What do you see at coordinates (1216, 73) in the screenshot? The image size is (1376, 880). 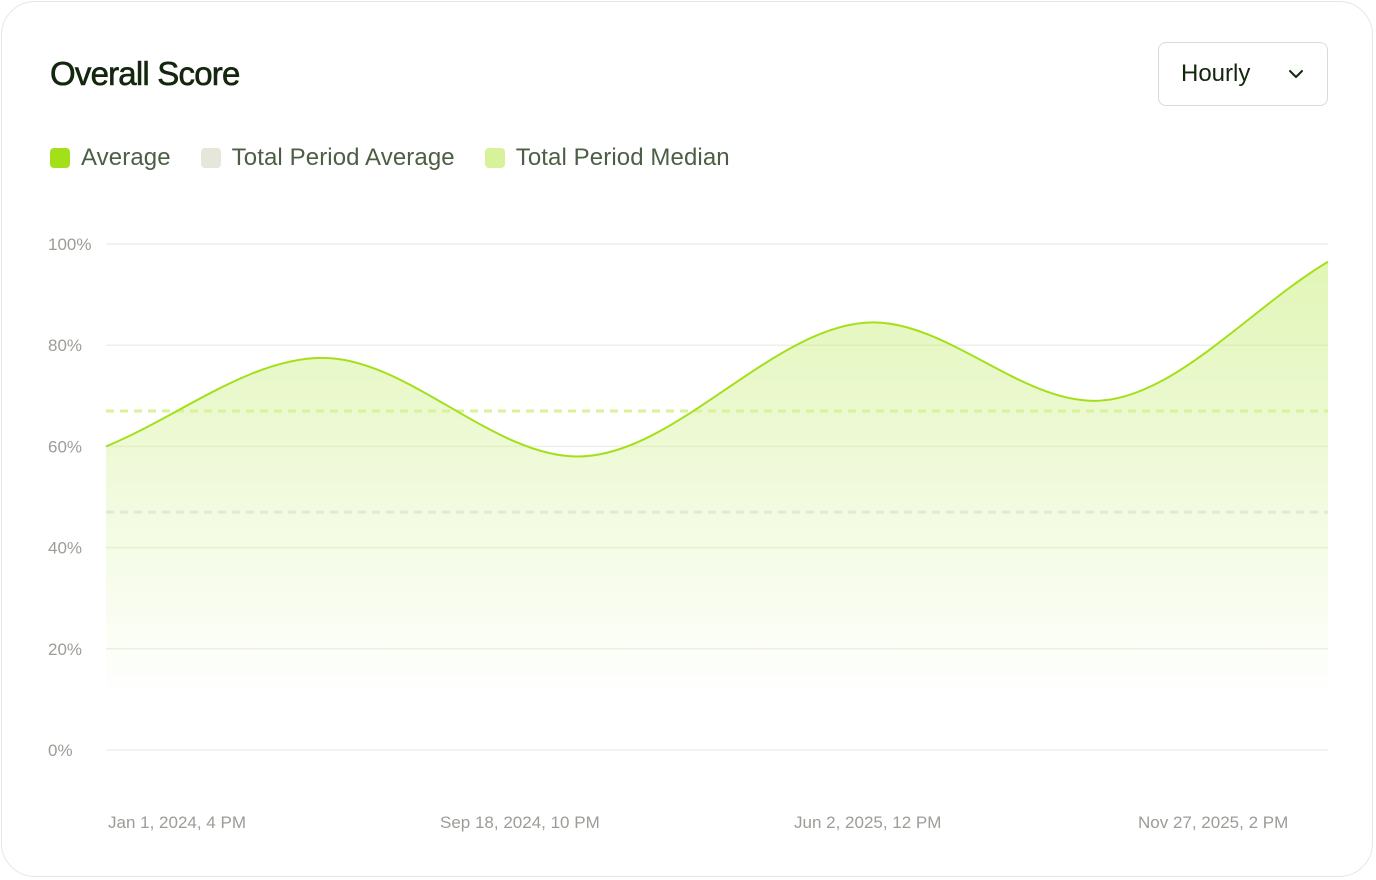 I see `interval-select-value: Hourly` at bounding box center [1216, 73].